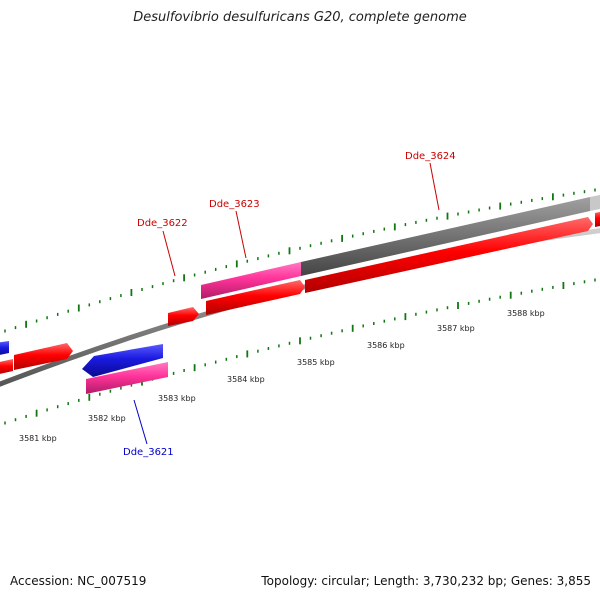 The height and width of the screenshot is (600, 600). What do you see at coordinates (597, 219) in the screenshot?
I see `cds-red-right-edge` at bounding box center [597, 219].